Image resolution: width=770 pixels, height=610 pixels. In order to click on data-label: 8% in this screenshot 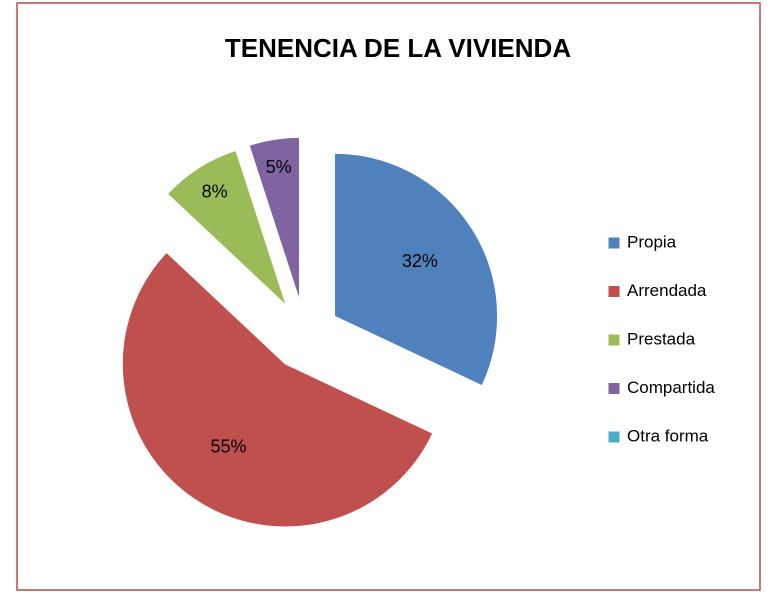, I will do `click(215, 191)`.